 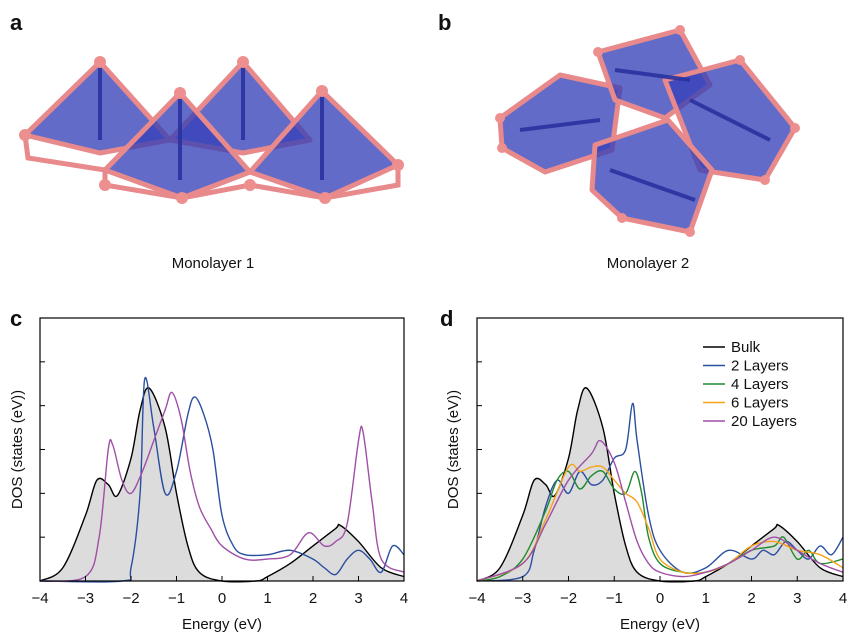 I want to click on legend-label: 6 Layers, so click(x=760, y=403).